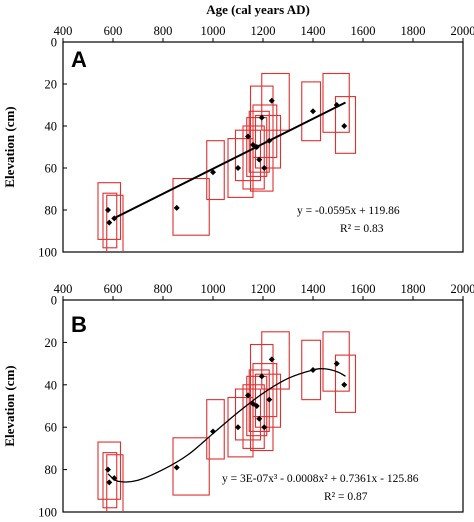 This screenshot has height=522, width=474. Describe the element at coordinates (79, 324) in the screenshot. I see `panel-label-b: B` at that location.